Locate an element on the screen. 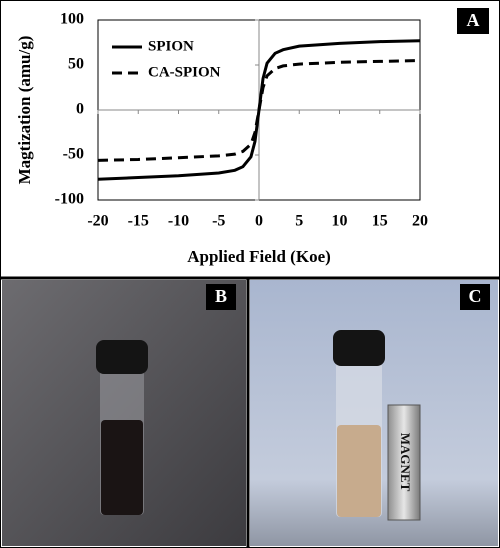 The width and height of the screenshot is (500, 548). x-axis-label: Applied Field (Koe) is located at coordinates (259, 256).